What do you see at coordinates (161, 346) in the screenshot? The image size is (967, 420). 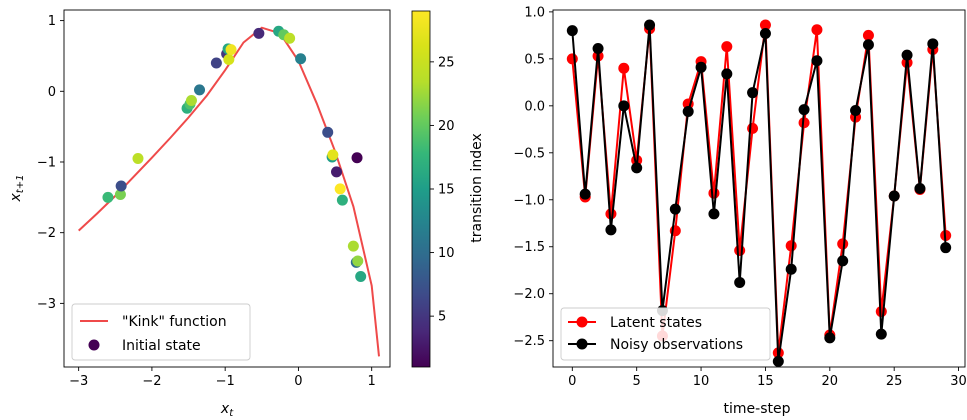 I see `legend-initial-label: Initial state` at bounding box center [161, 346].